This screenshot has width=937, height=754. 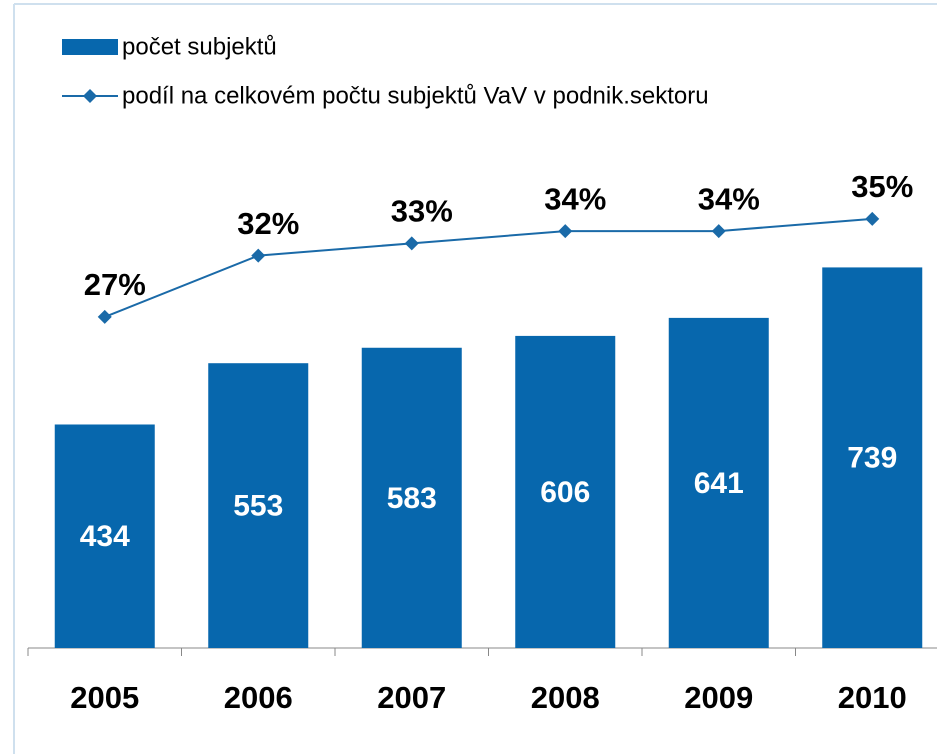 What do you see at coordinates (258, 697) in the screenshot?
I see `x-tick-label: 2006` at bounding box center [258, 697].